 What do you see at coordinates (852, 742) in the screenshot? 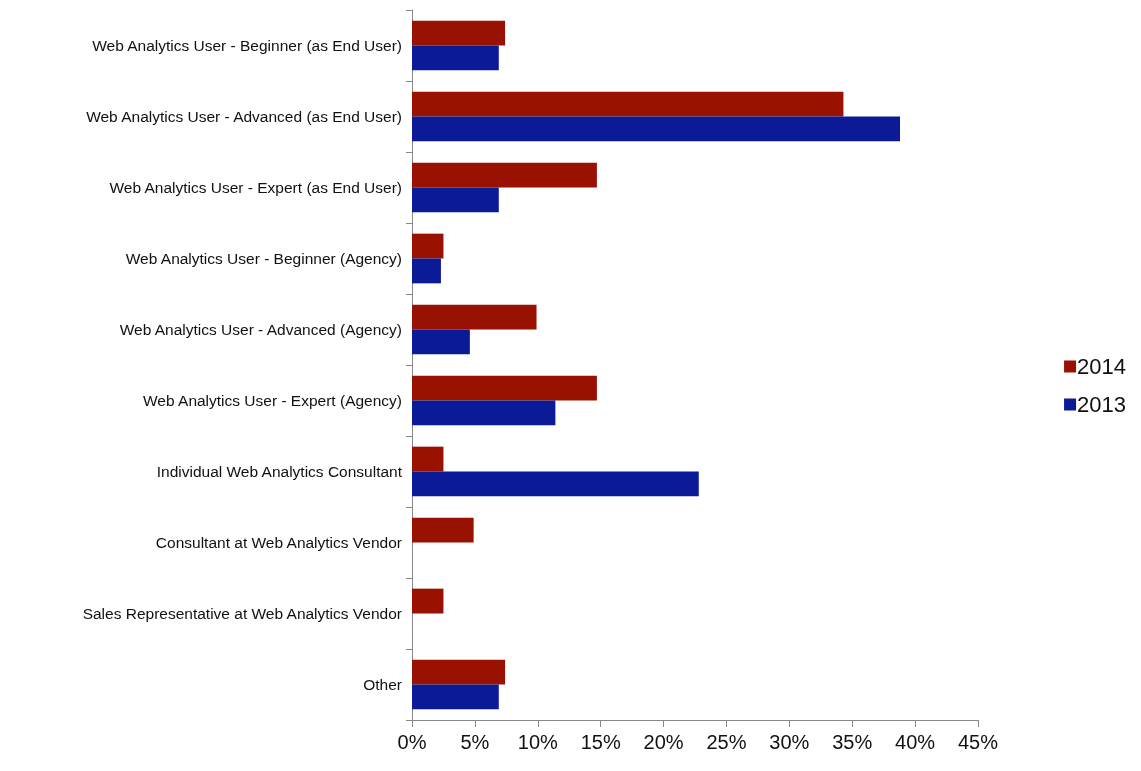
I see `x-tick-label: 35%` at bounding box center [852, 742].